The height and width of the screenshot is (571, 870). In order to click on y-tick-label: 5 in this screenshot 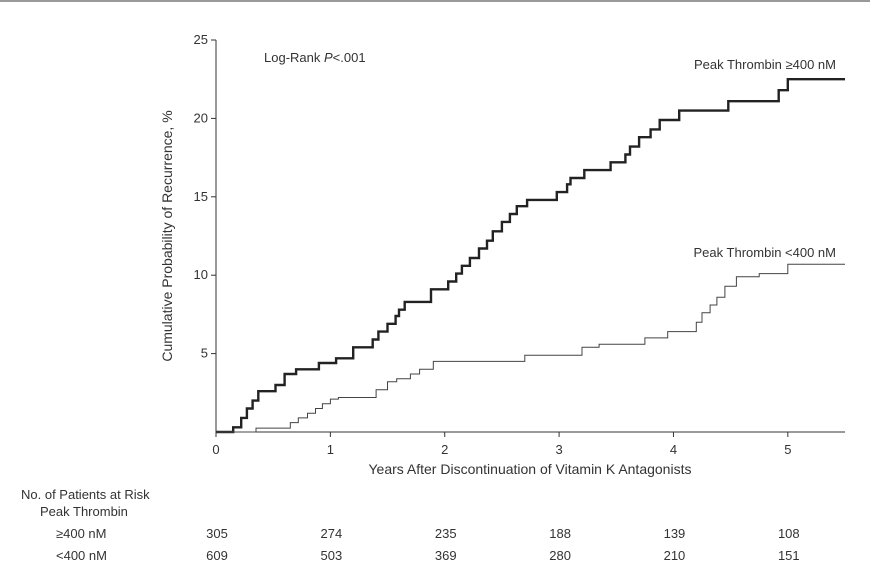, I will do `click(204, 353)`.